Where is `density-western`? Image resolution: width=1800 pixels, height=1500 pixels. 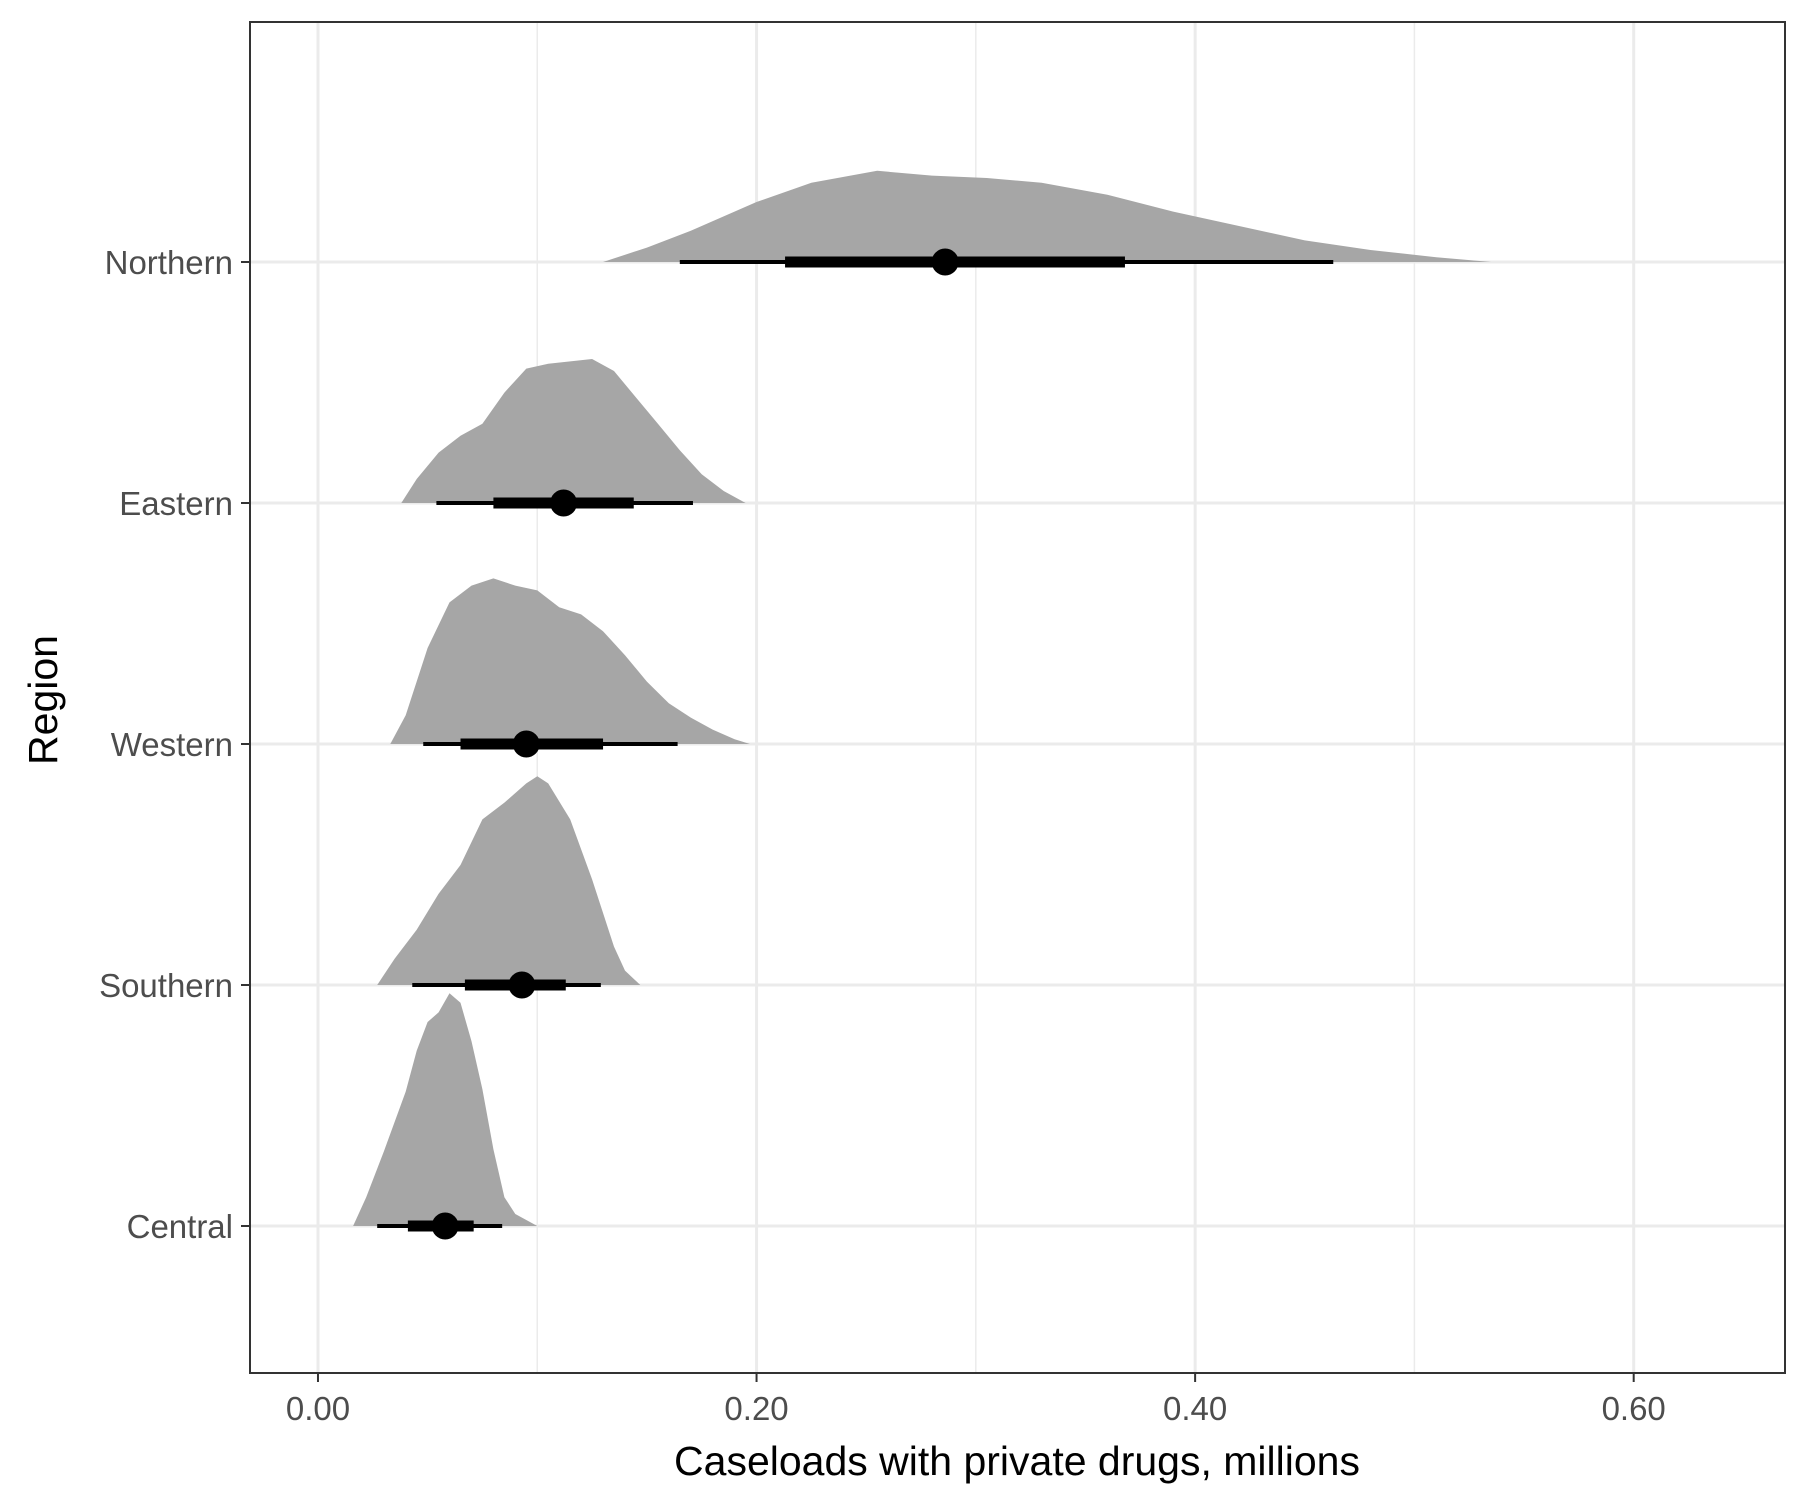
density-western is located at coordinates (570, 661).